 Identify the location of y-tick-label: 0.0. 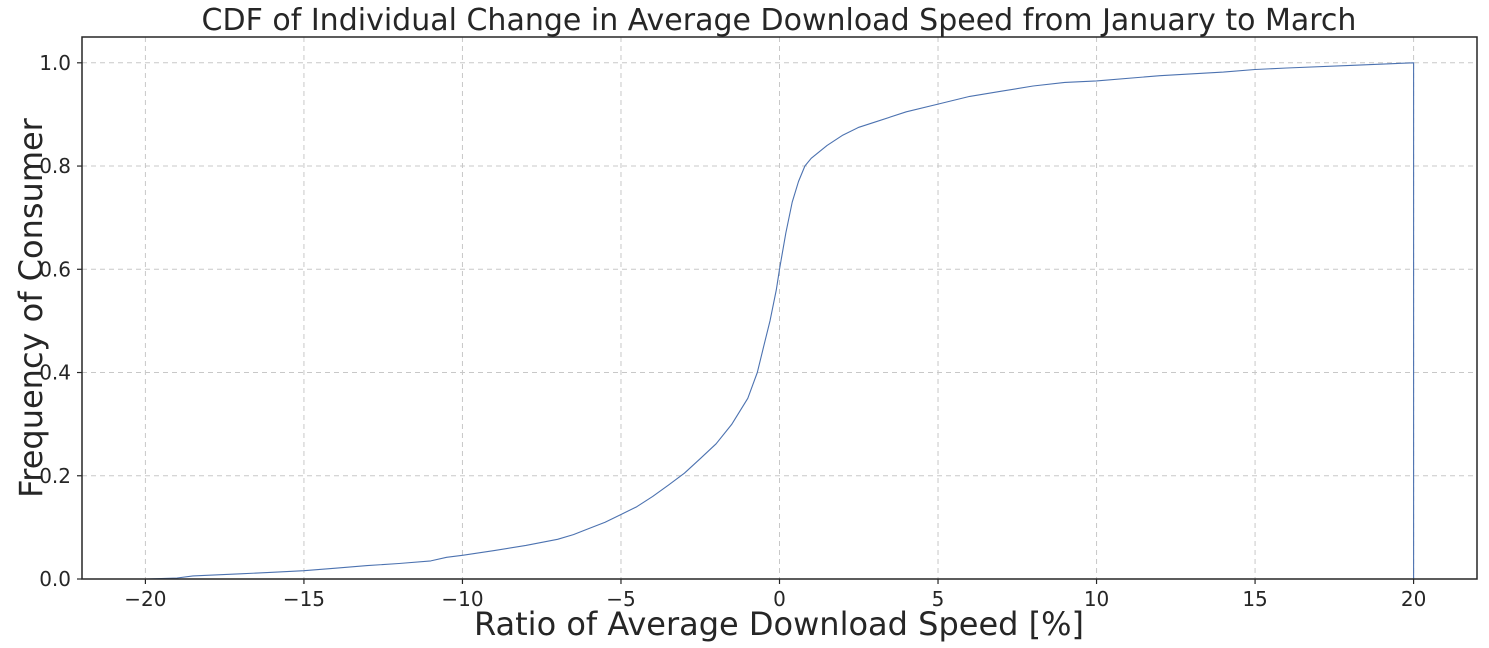
(55, 579).